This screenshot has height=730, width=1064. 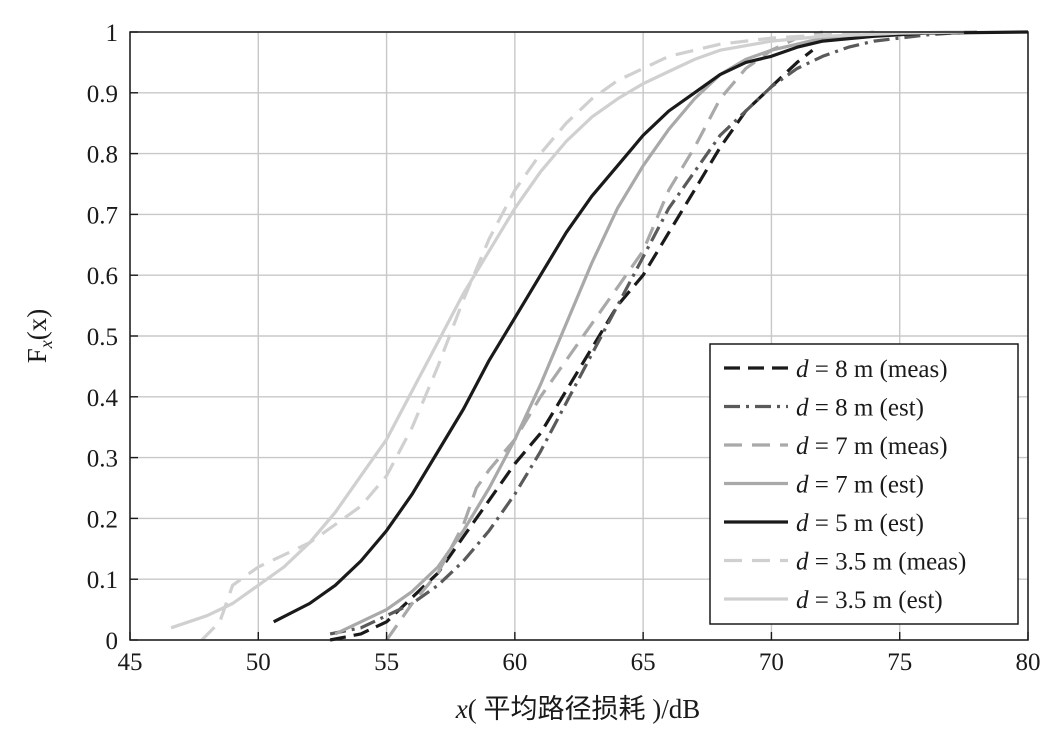 I want to click on x-axis-label: x( 平均路径损耗 )/dB, so click(x=577, y=709).